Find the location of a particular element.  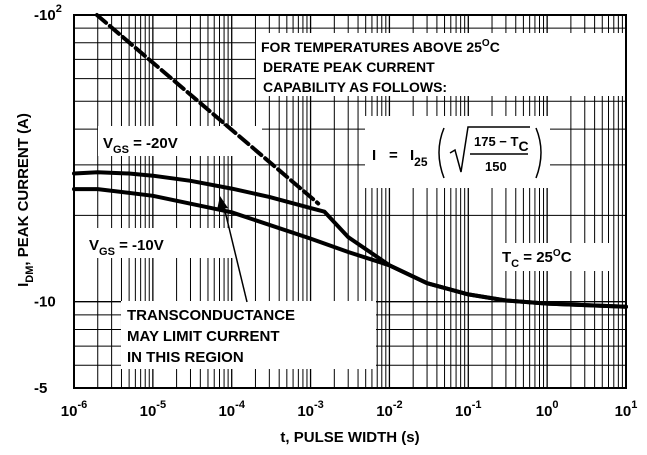

vgs10-label: VGS = -10V is located at coordinates (126, 247).